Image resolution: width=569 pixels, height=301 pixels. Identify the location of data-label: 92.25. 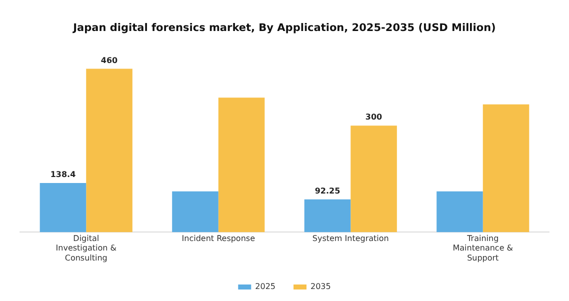
(327, 191).